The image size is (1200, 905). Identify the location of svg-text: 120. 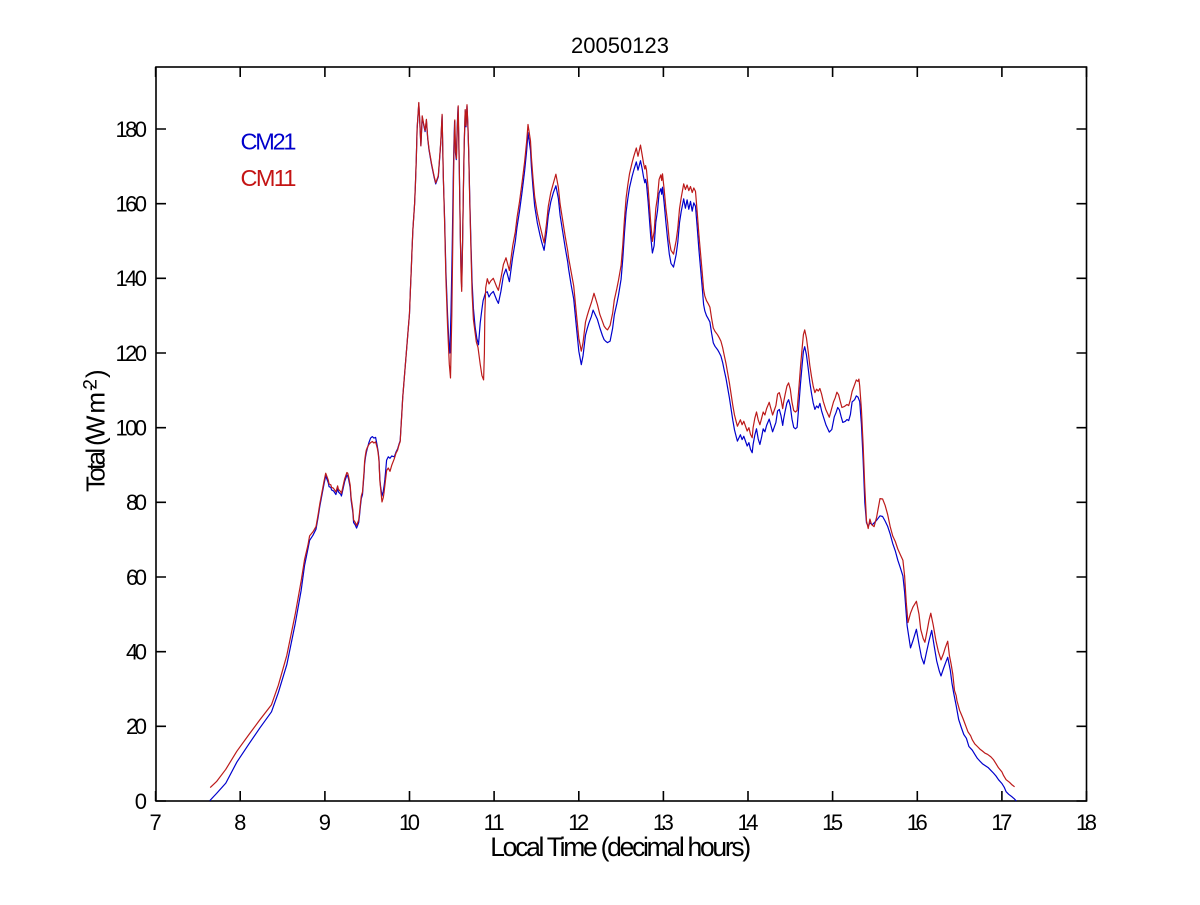
(132, 353).